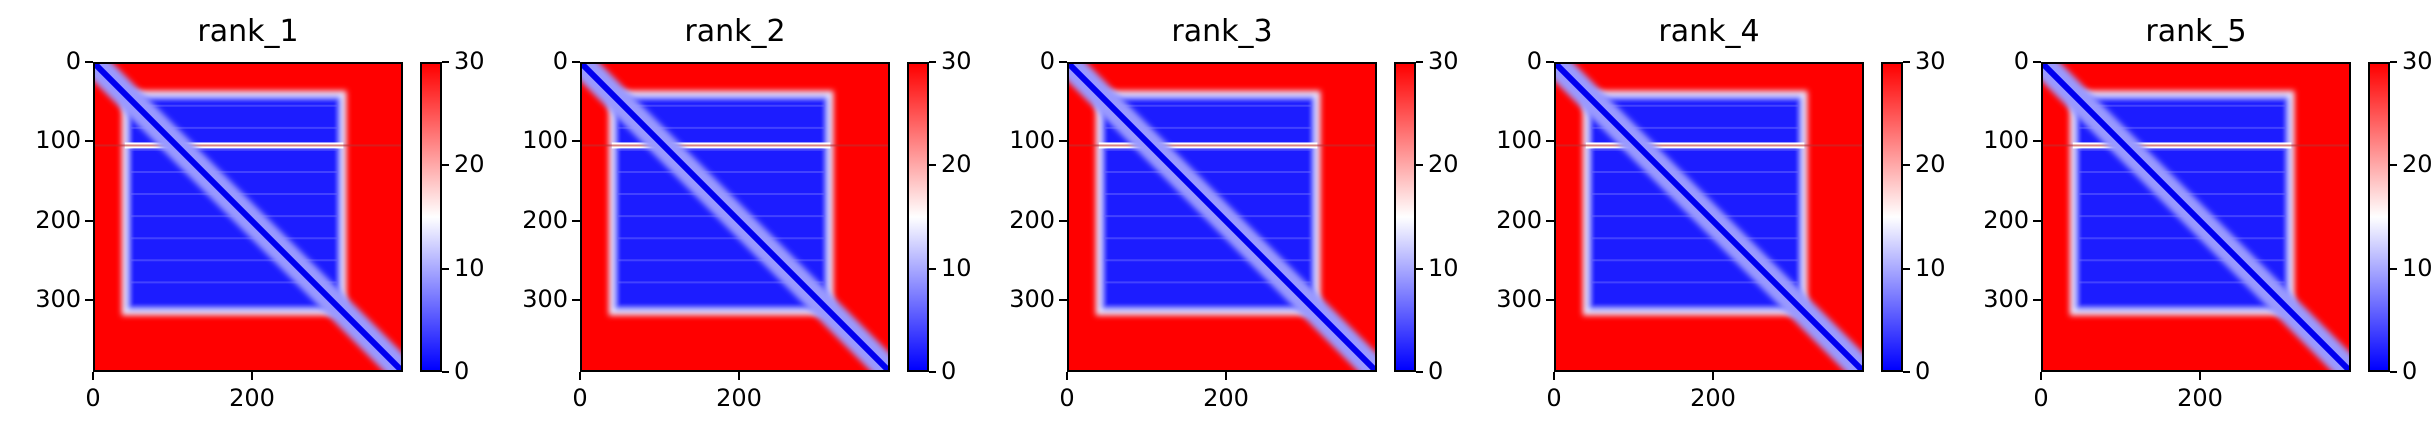 This screenshot has width=2435, height=438. I want to click on panel-title: rank_3, so click(1222, 31).